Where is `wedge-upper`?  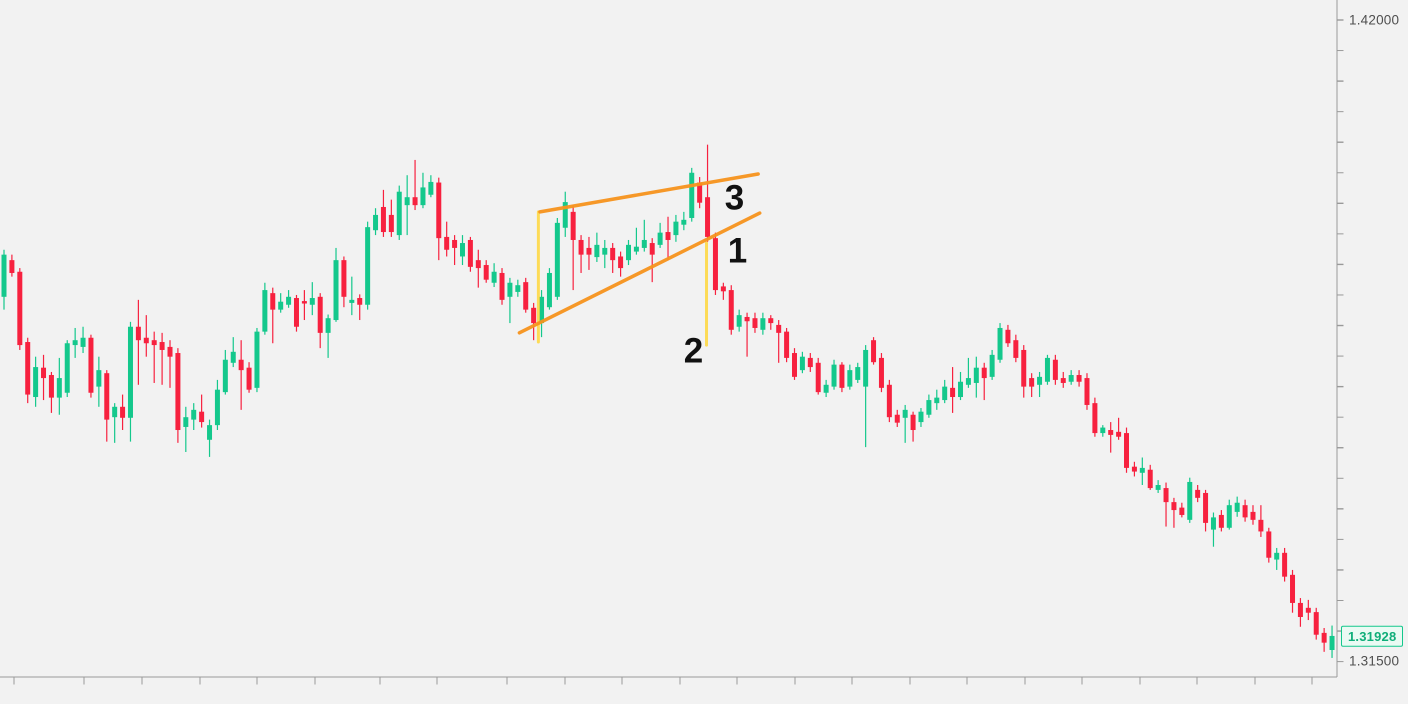
wedge-upper is located at coordinates (649, 193).